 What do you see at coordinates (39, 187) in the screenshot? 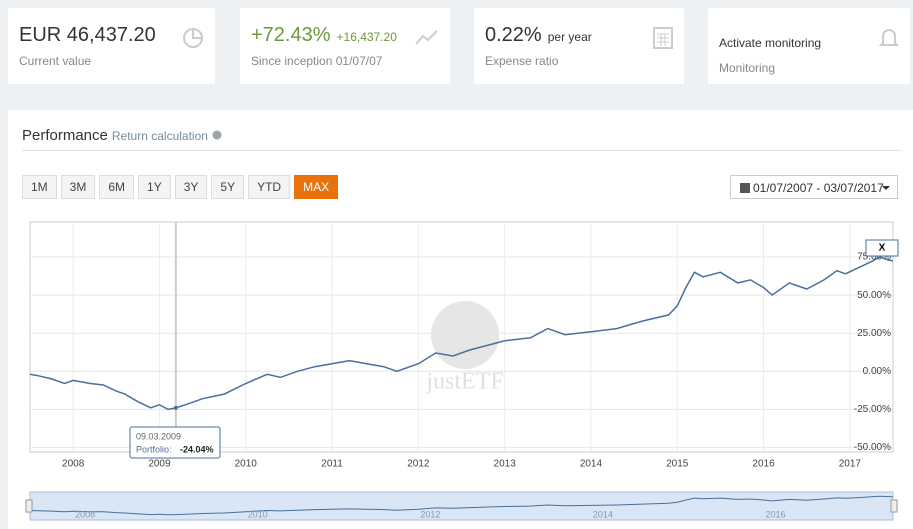
I see `range-button: 1M` at bounding box center [39, 187].